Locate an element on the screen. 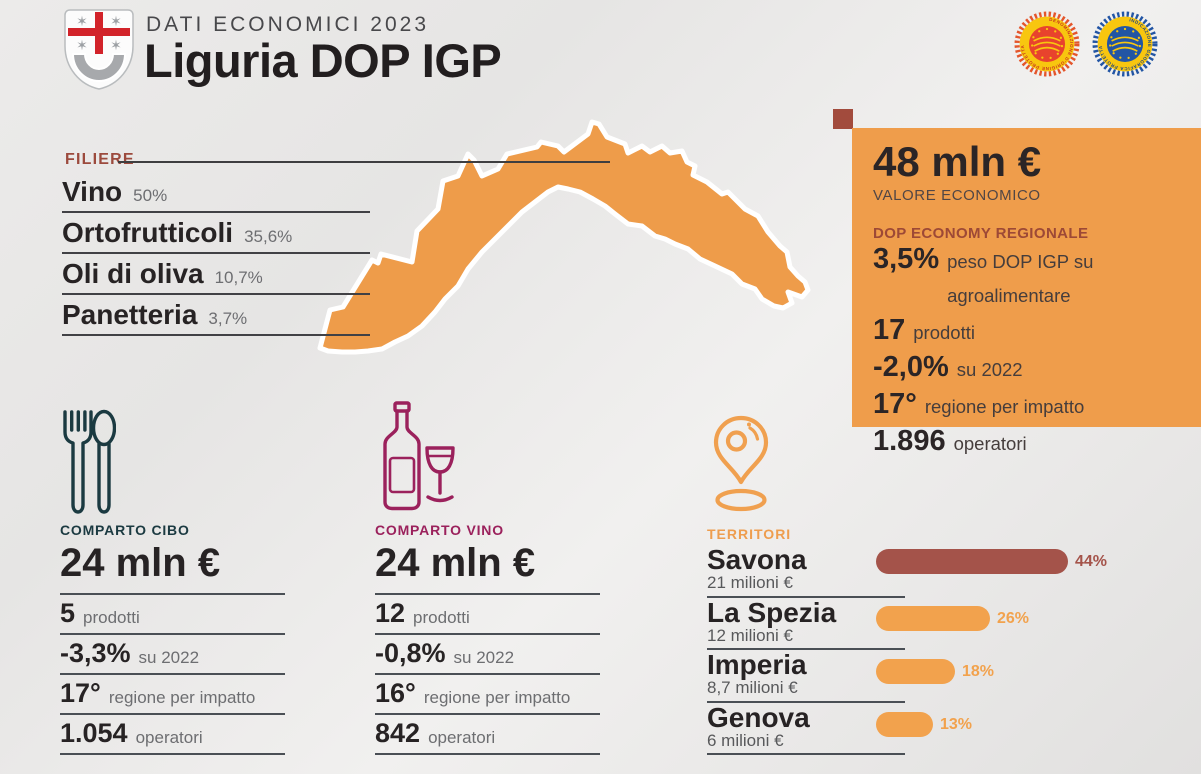 The image size is (1201, 774). panel-stat-row: -2,0% su 2022 is located at coordinates (1030, 368).